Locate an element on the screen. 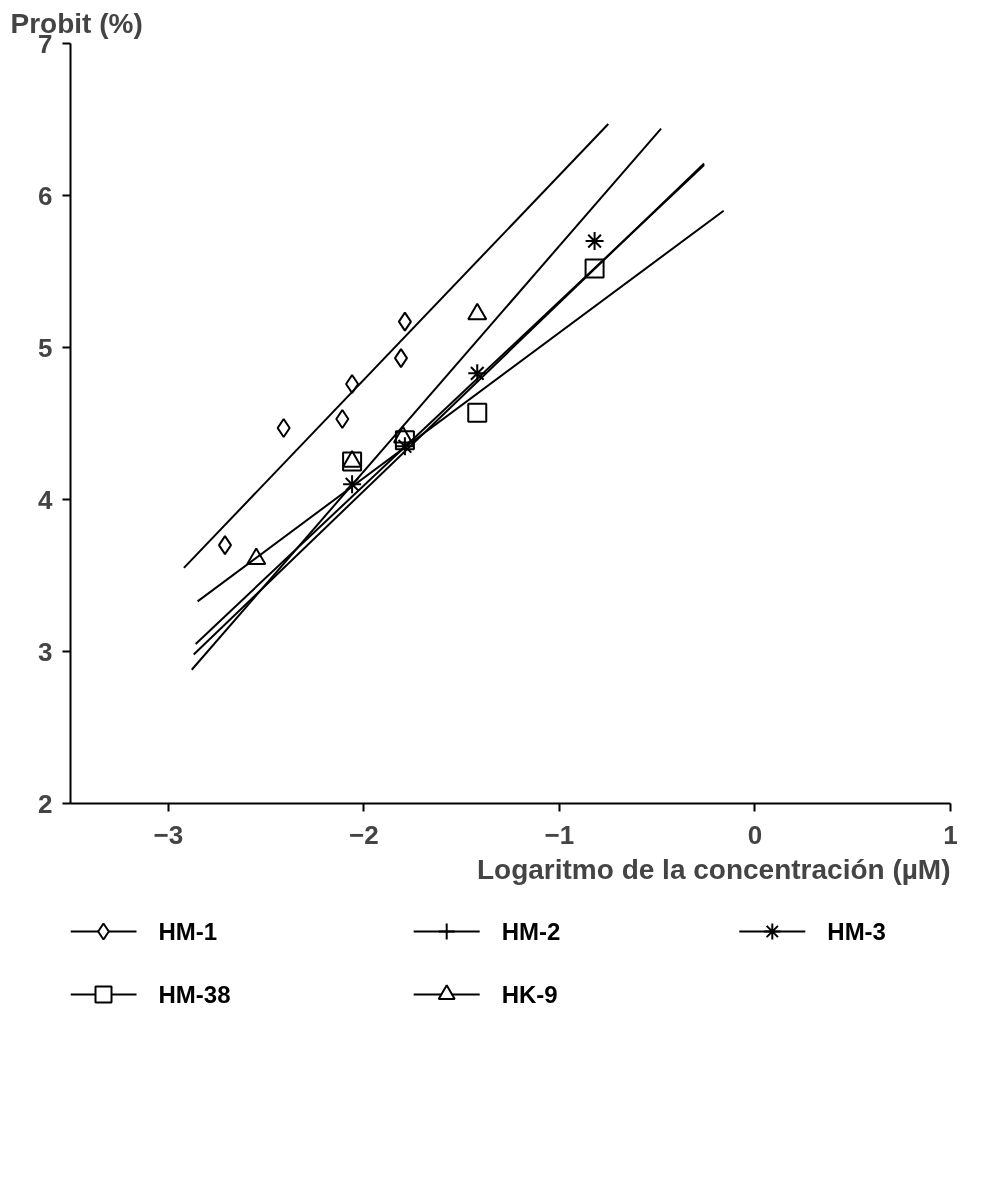 This screenshot has width=991, height=1191. x-axis-title: Logaritmo de la concentración (µM) is located at coordinates (713, 869).